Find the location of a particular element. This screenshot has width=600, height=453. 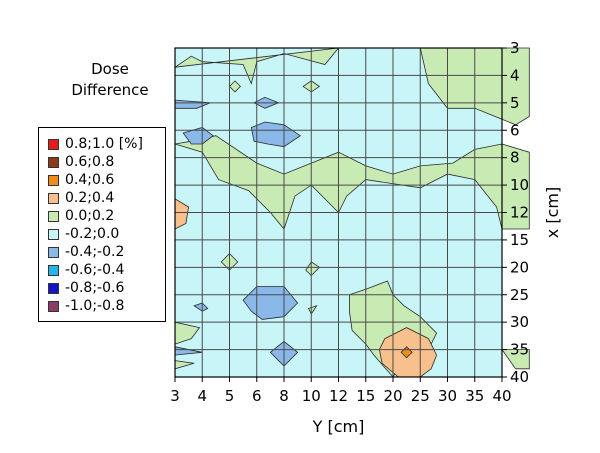

legend-item: 0.4;0.6 is located at coordinates (81, 180).